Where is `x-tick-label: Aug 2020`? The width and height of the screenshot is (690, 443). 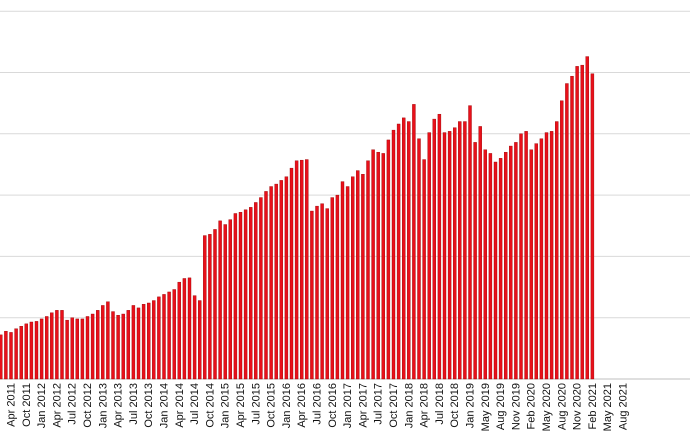
x-tick-label: Aug 2020 is located at coordinates (562, 406).